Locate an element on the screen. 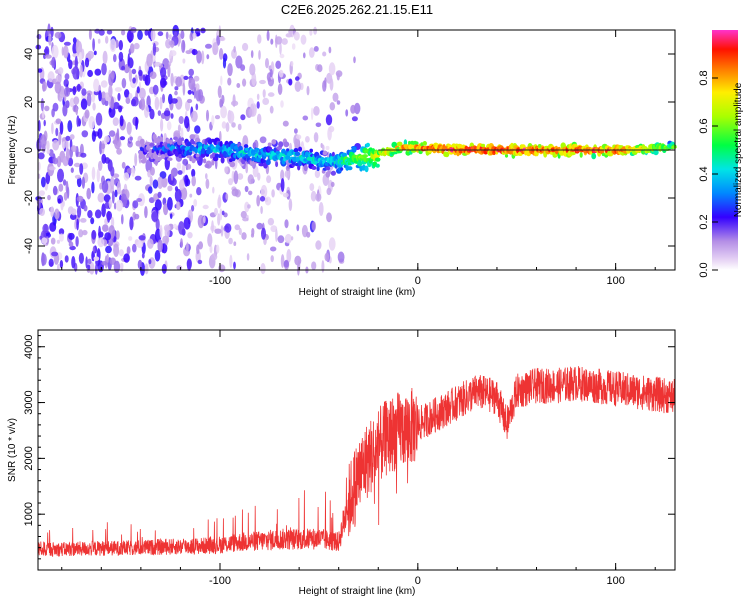 This screenshot has height=600, width=750. y-tick-label: 40 is located at coordinates (29, 54).